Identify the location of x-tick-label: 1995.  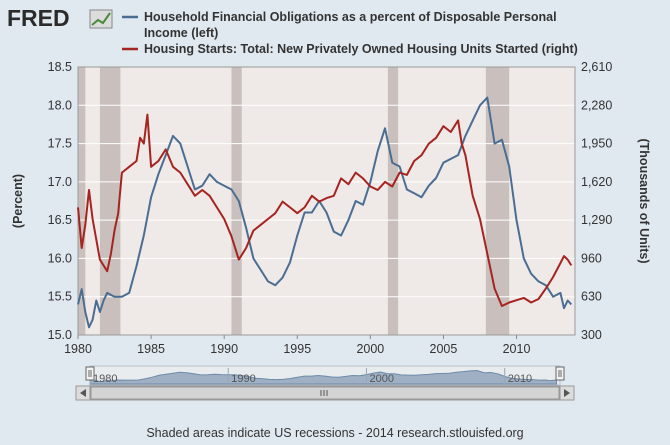
(297, 349).